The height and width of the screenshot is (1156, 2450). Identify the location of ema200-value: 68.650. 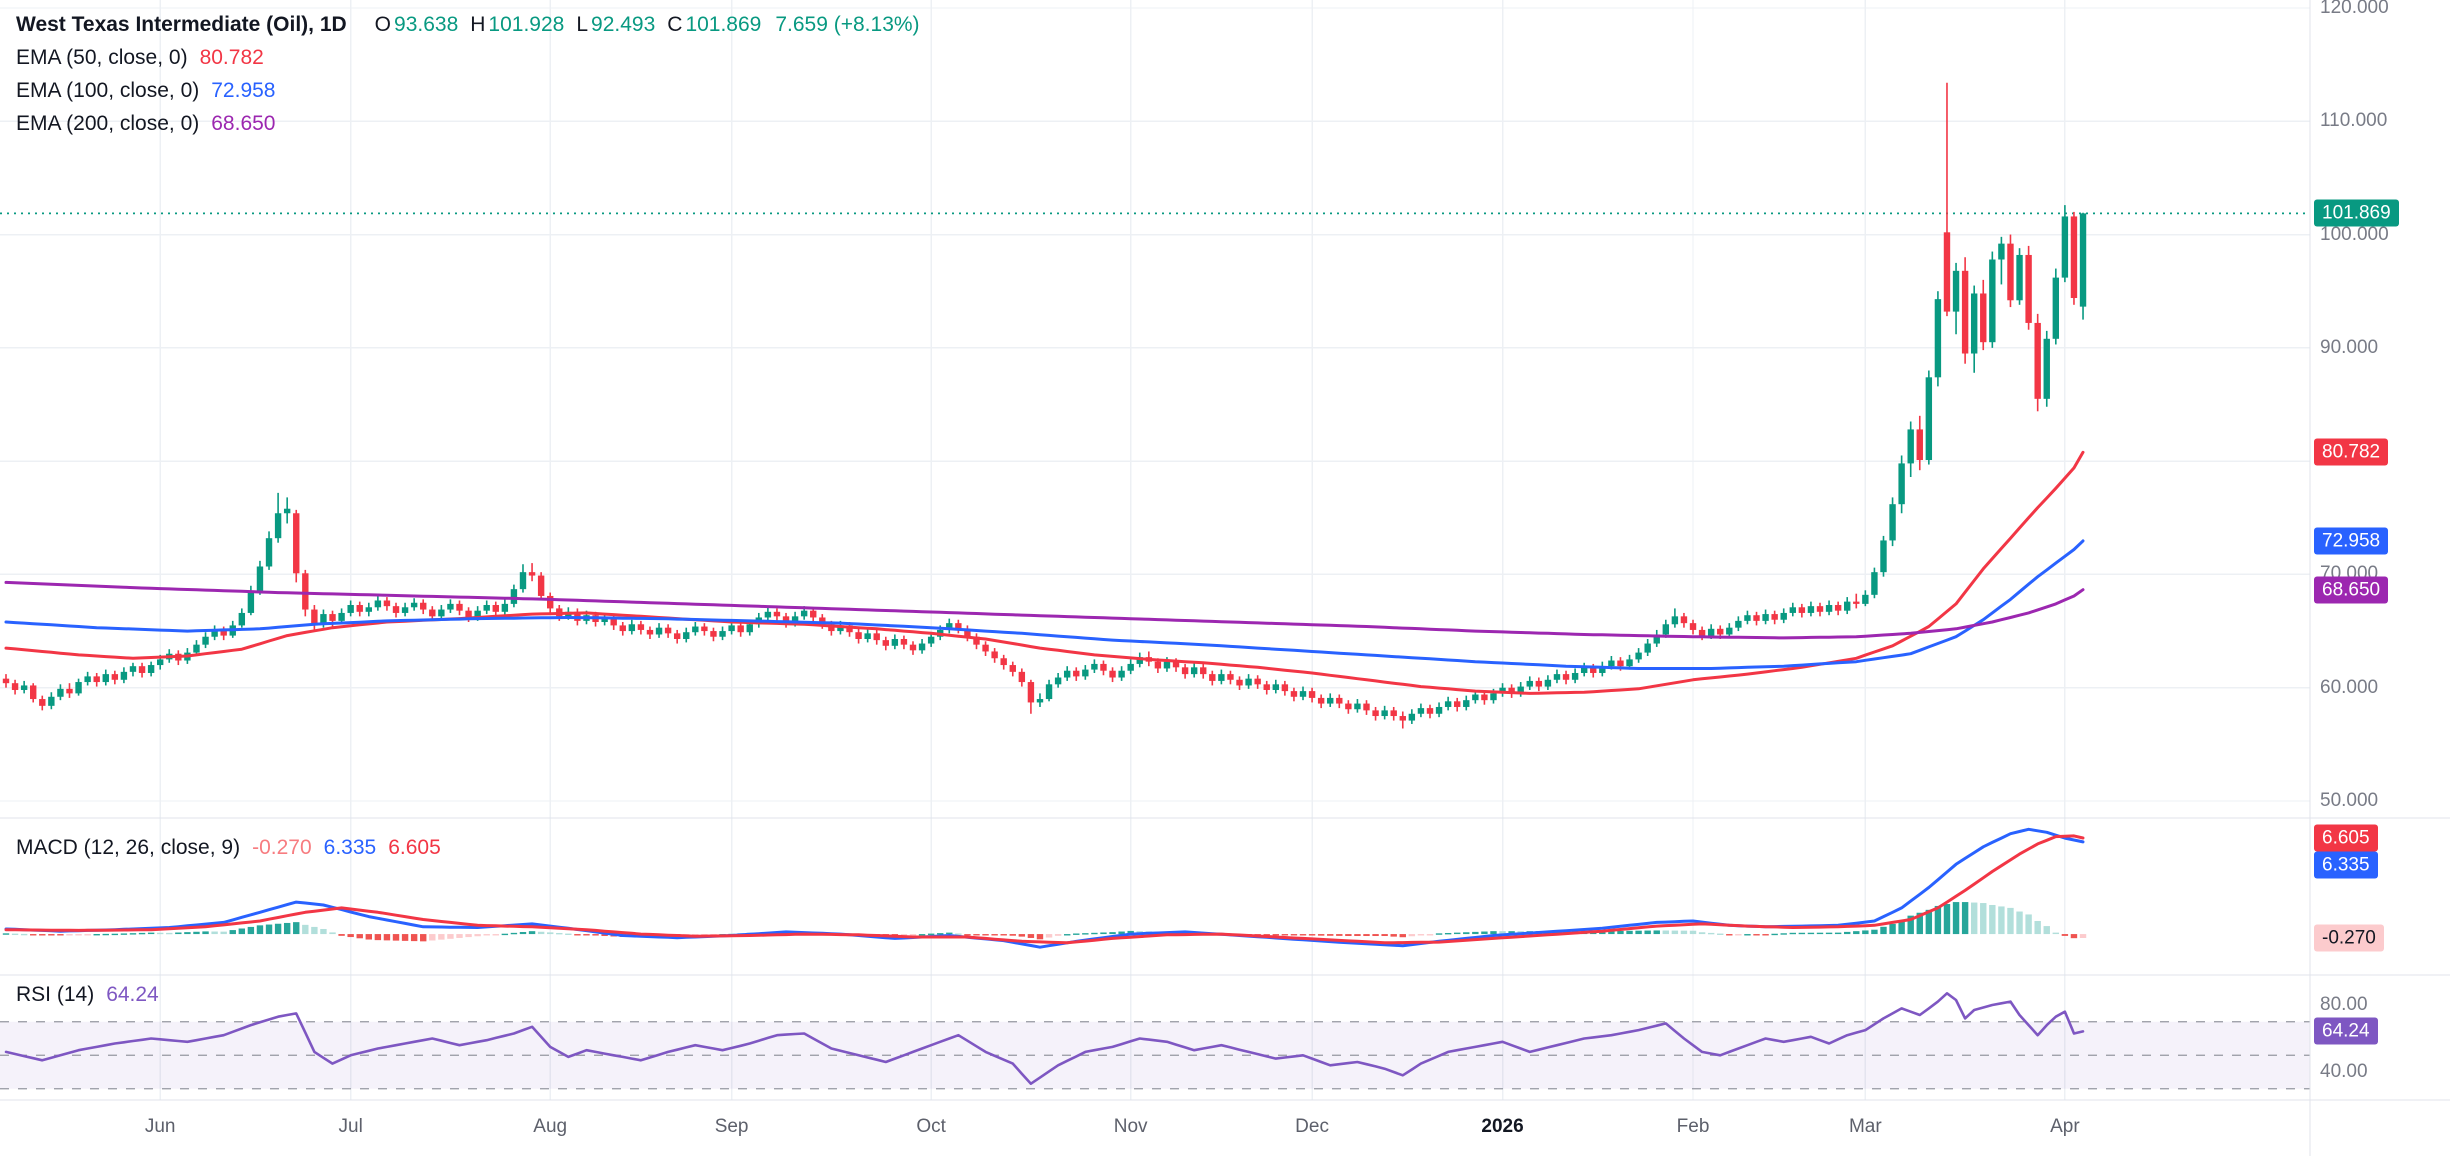
(243, 123).